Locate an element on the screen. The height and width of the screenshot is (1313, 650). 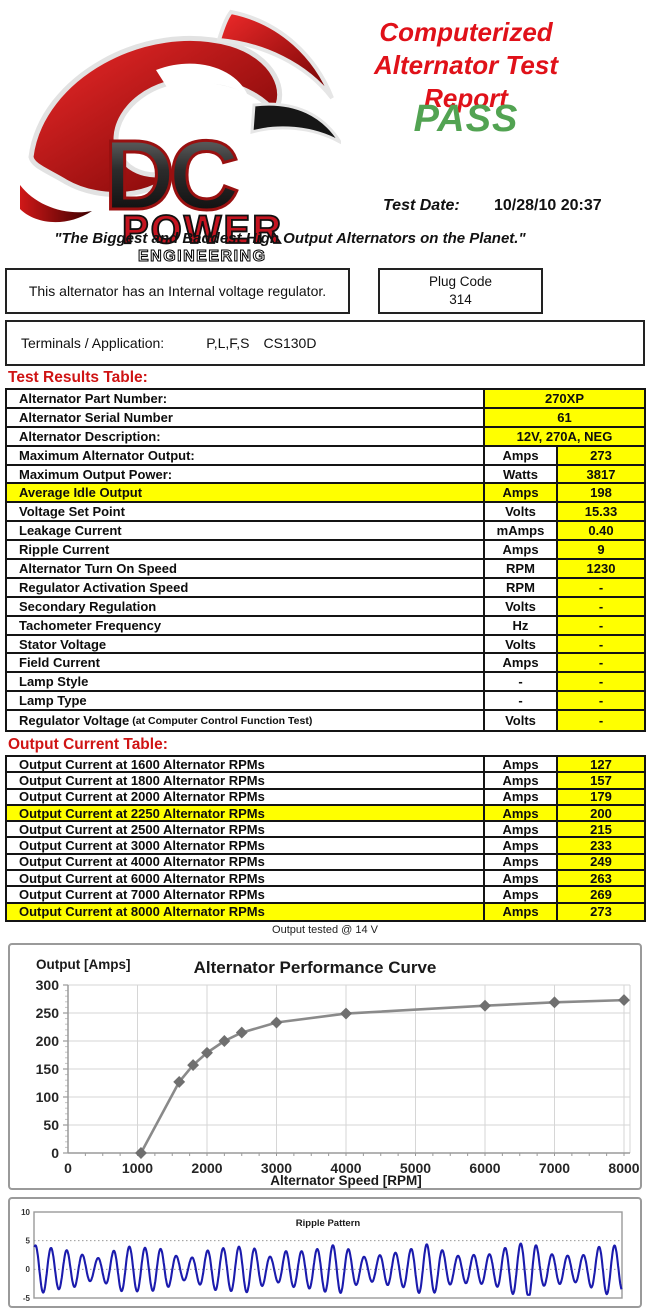
row-value: 3817 is located at coordinates (600, 474).